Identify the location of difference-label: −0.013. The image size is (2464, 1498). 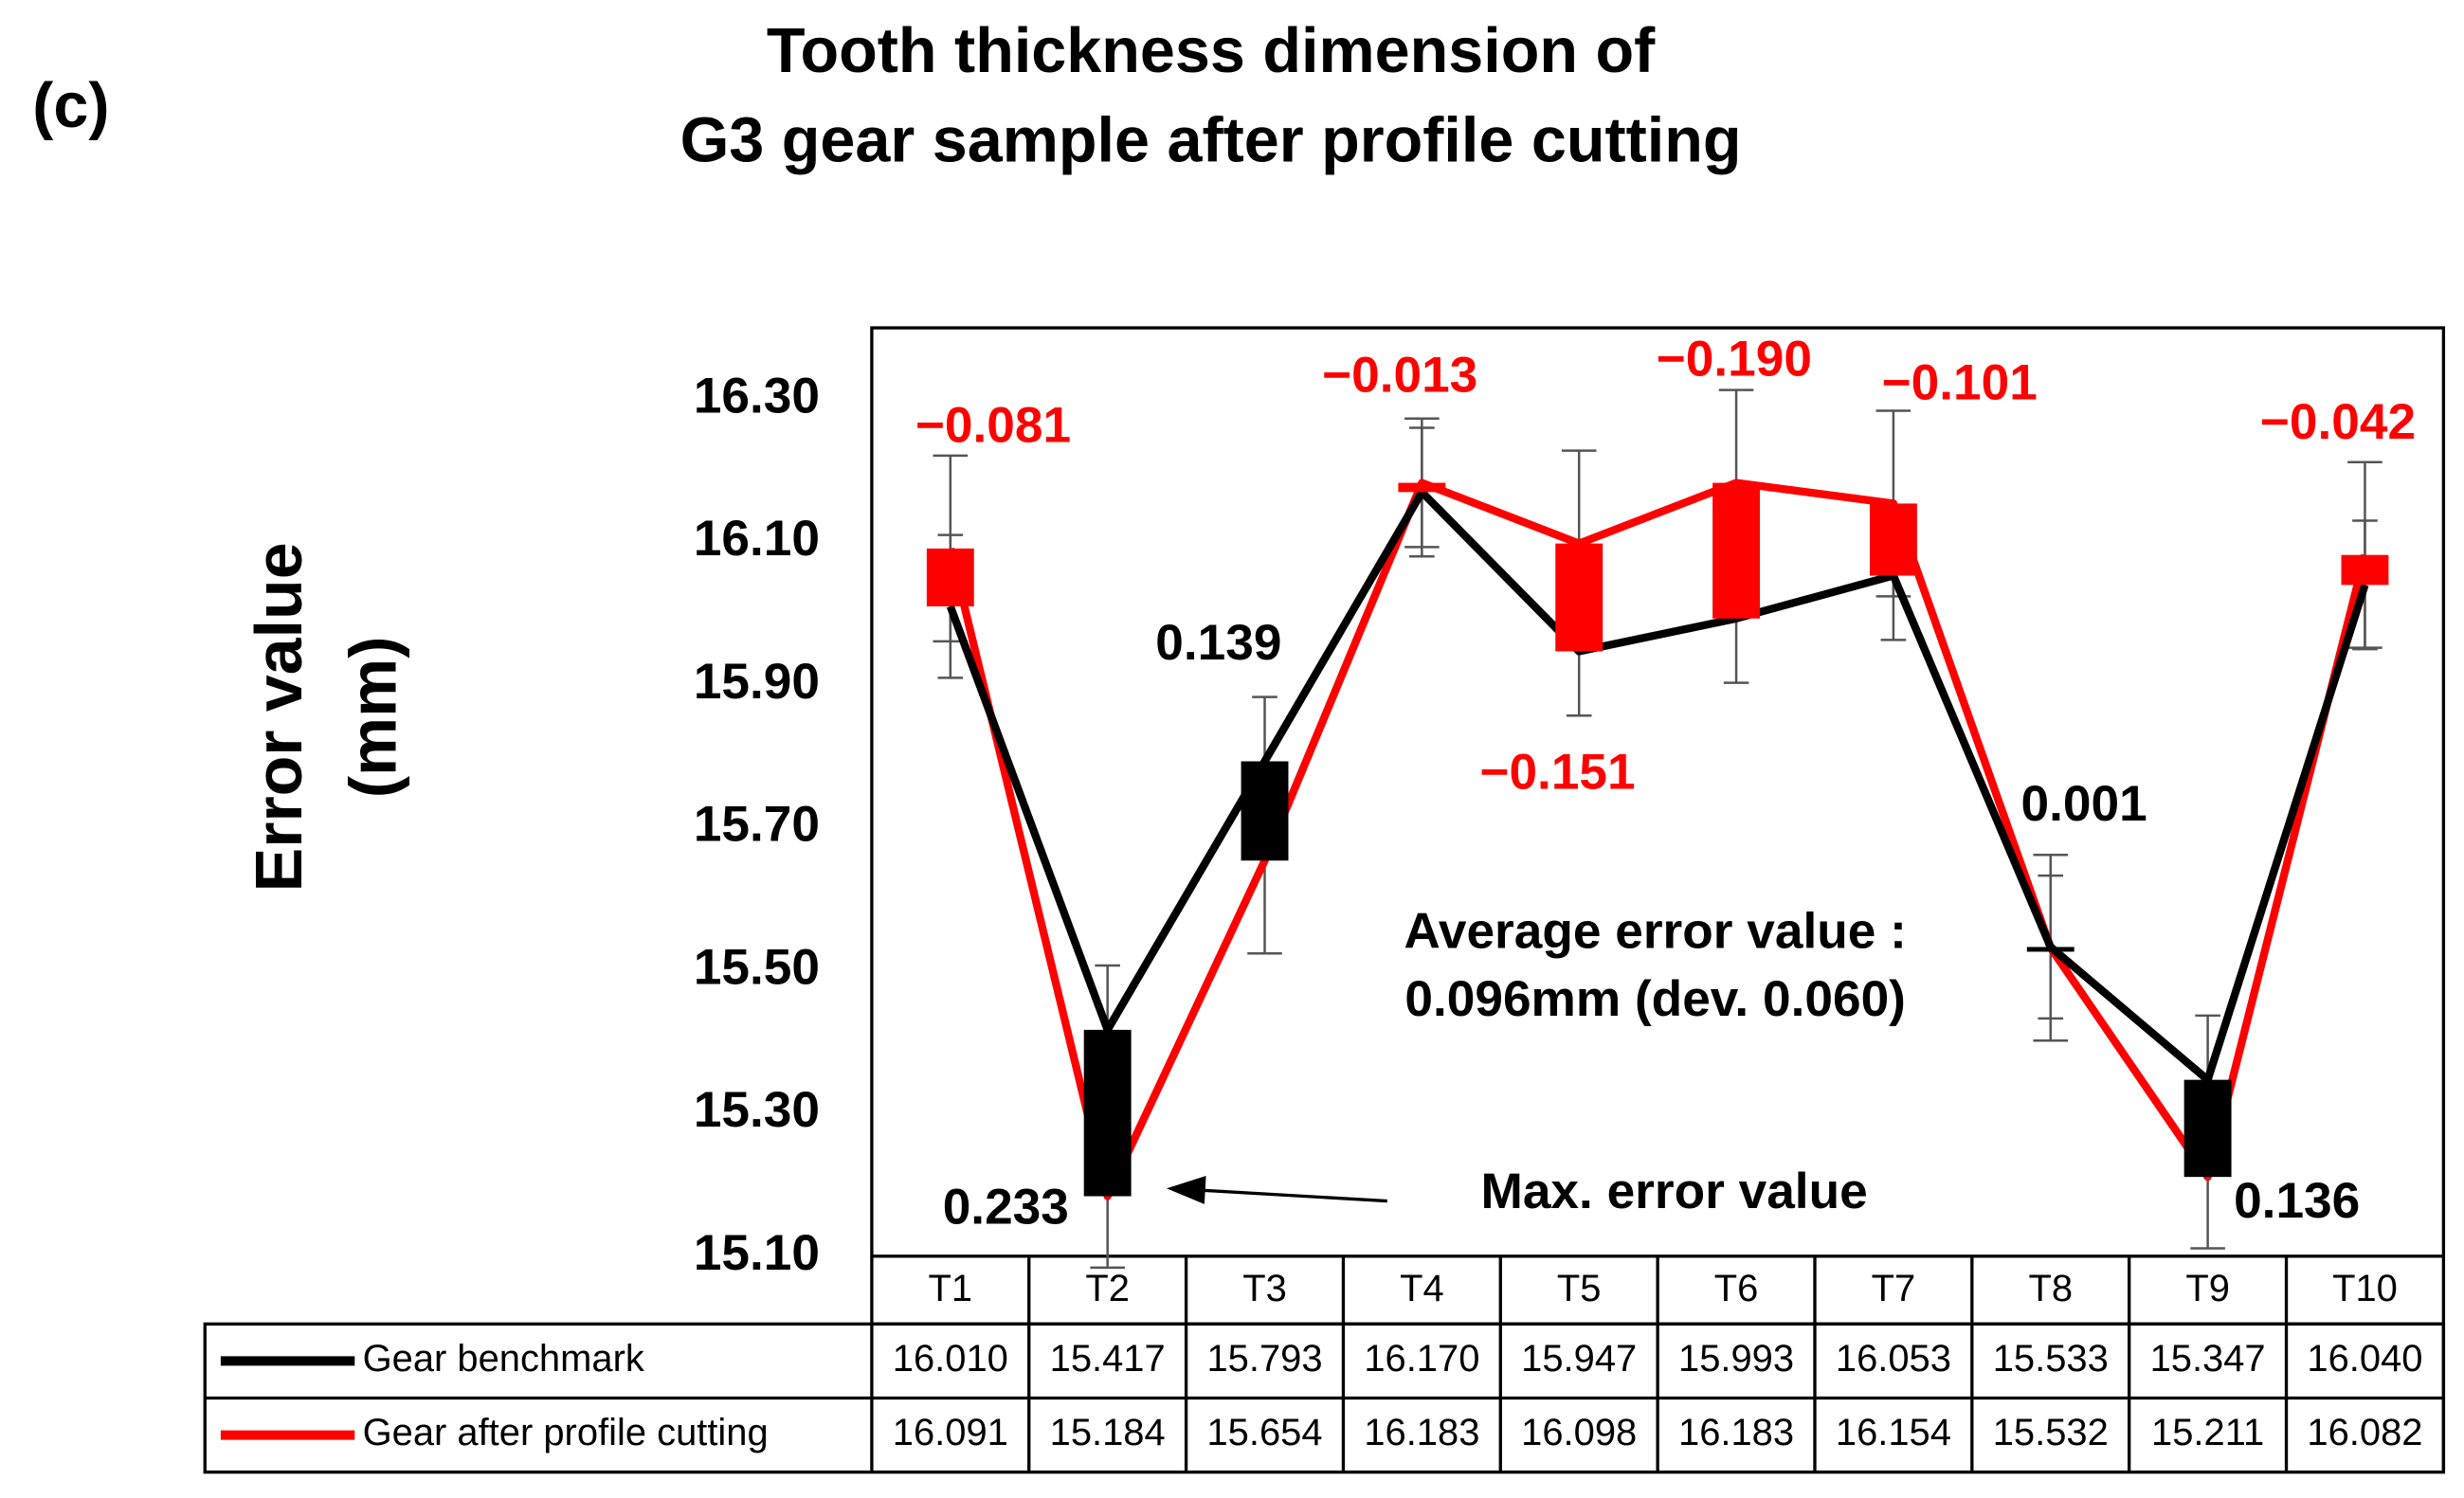
(1399, 375).